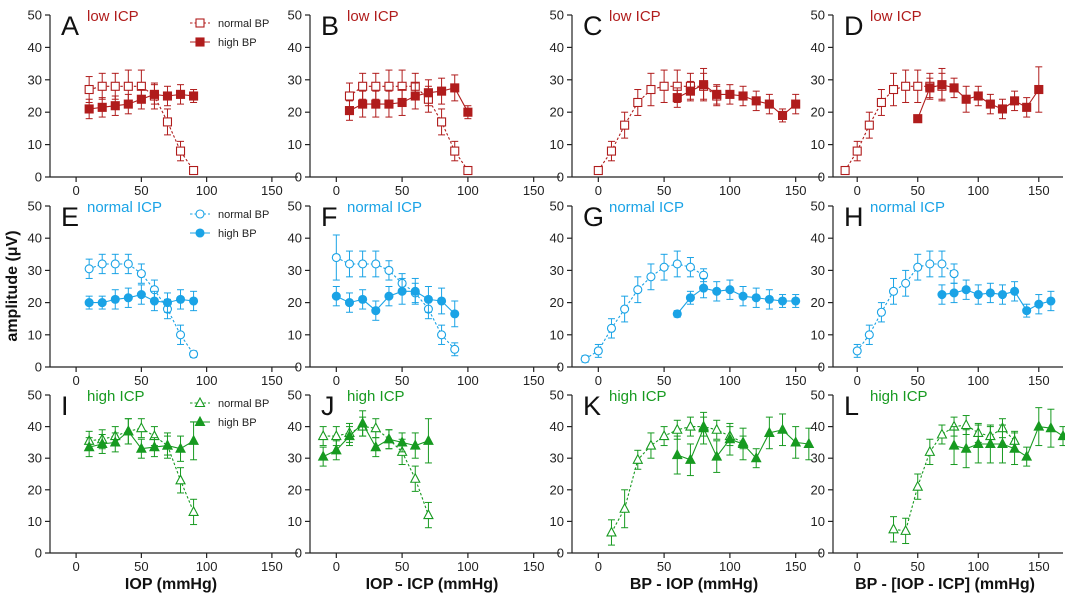 This screenshot has height=596, width=1065. Describe the element at coordinates (113, 16) in the screenshot. I see `panel-condition-title: low ICP` at that location.